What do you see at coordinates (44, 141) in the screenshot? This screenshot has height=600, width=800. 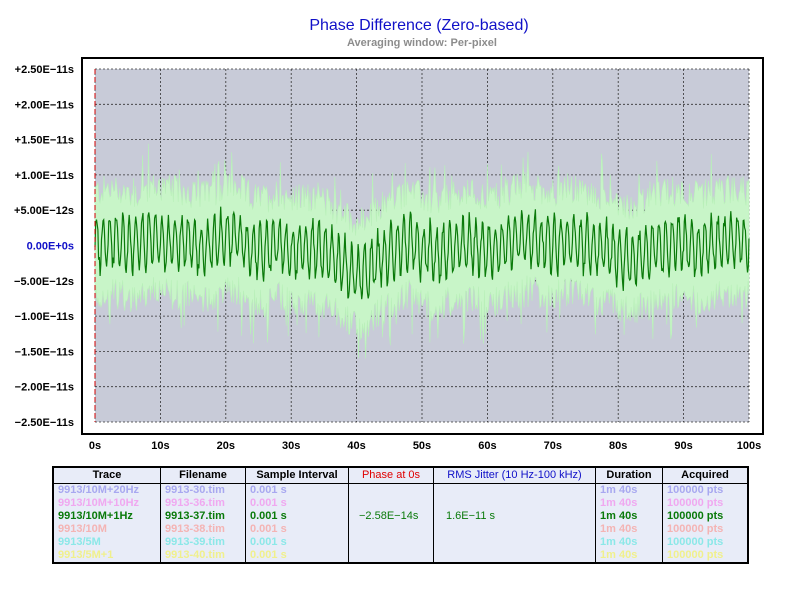 I see `y-tick-label: +1.50E−11s` at bounding box center [44, 141].